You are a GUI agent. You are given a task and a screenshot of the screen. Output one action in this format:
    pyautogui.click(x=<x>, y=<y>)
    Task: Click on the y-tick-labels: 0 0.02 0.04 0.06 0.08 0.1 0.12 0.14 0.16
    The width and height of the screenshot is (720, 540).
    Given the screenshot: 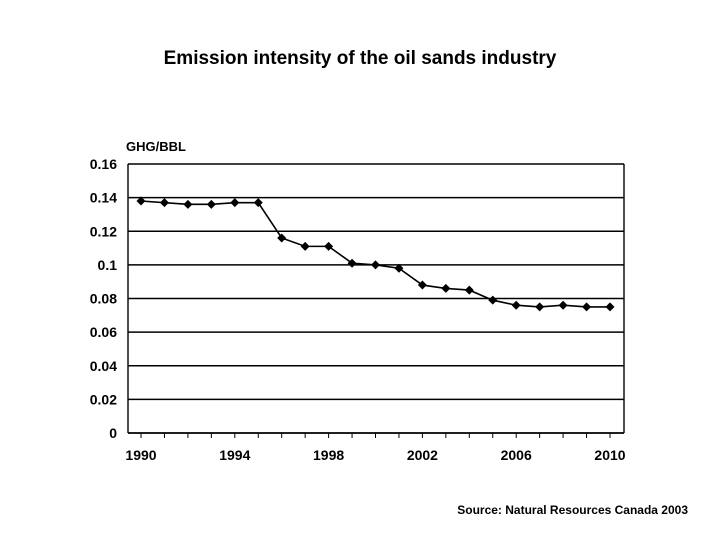 What is the action you would take?
    pyautogui.click(x=103, y=298)
    